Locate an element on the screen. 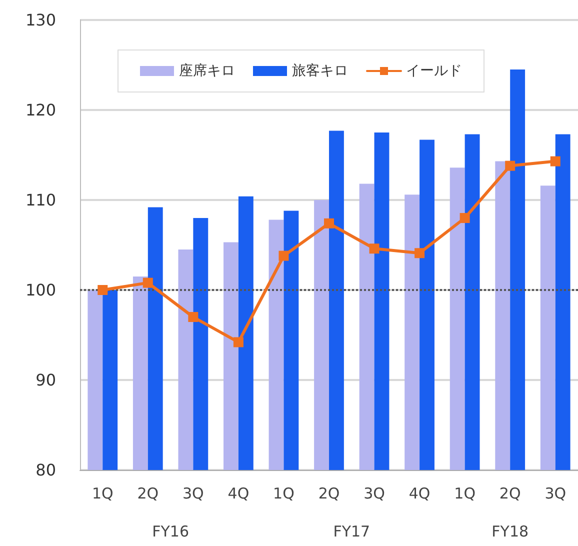 This screenshot has width=578, height=546. legend-label: イールド is located at coordinates (434, 71).